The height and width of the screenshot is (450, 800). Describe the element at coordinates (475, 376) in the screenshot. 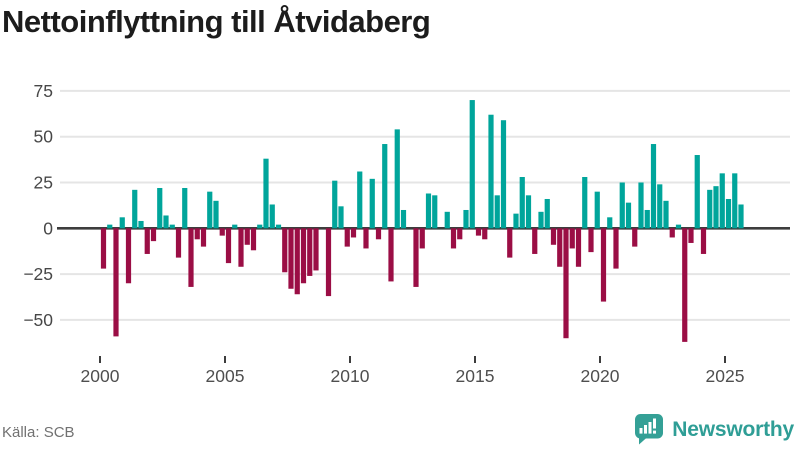

I see `x-axis-label: 2015` at that location.